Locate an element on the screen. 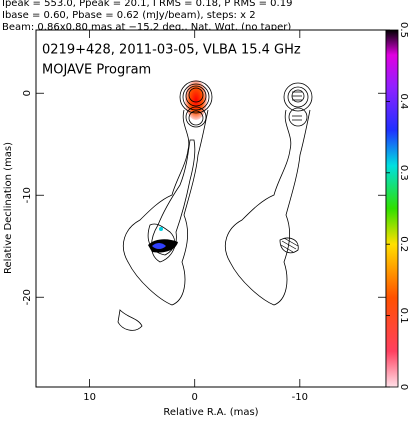 The width and height of the screenshot is (410, 424). colorbar is located at coordinates (392, 208).